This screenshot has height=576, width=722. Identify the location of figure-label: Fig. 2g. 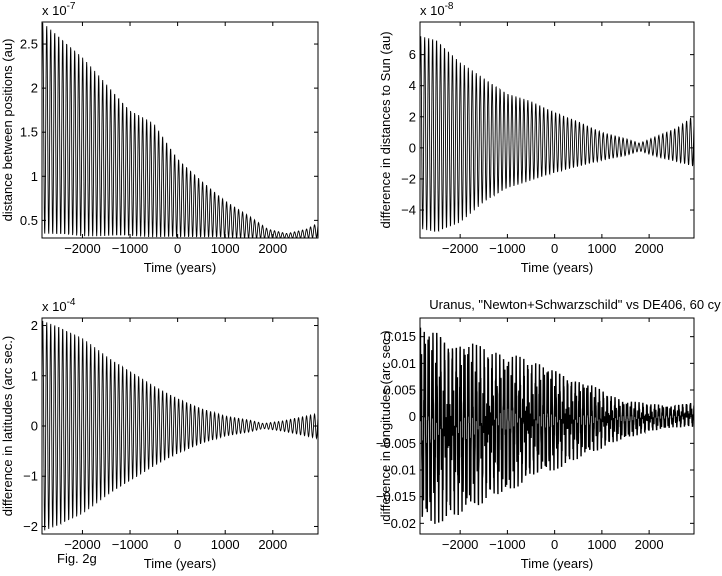
(77, 558).